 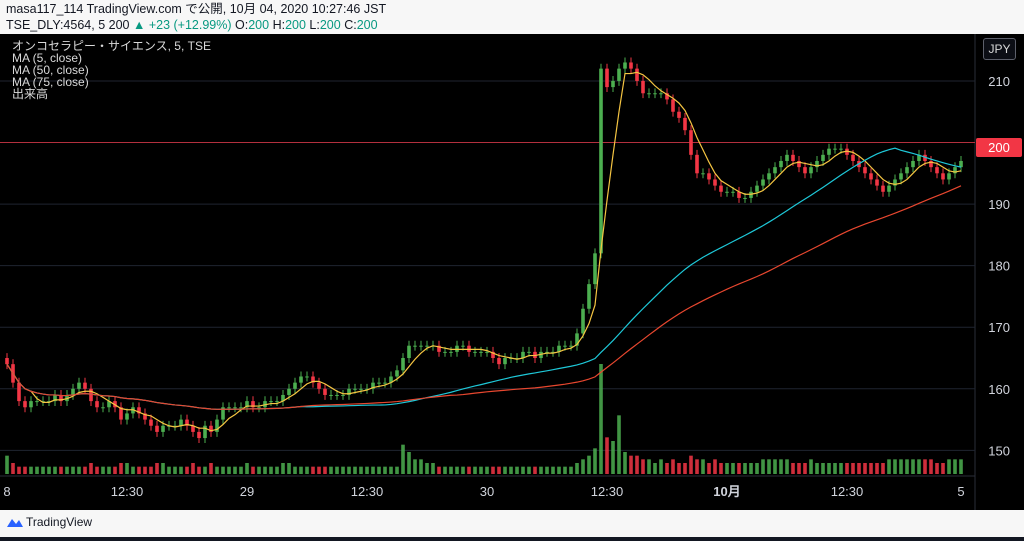 What do you see at coordinates (242, 25) in the screenshot?
I see `open-label: O:` at bounding box center [242, 25].